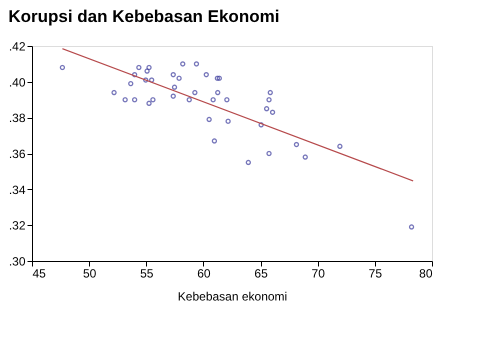 This screenshot has width=477, height=349. Describe the element at coordinates (261, 273) in the screenshot. I see `x-tick-label: 65` at that location.